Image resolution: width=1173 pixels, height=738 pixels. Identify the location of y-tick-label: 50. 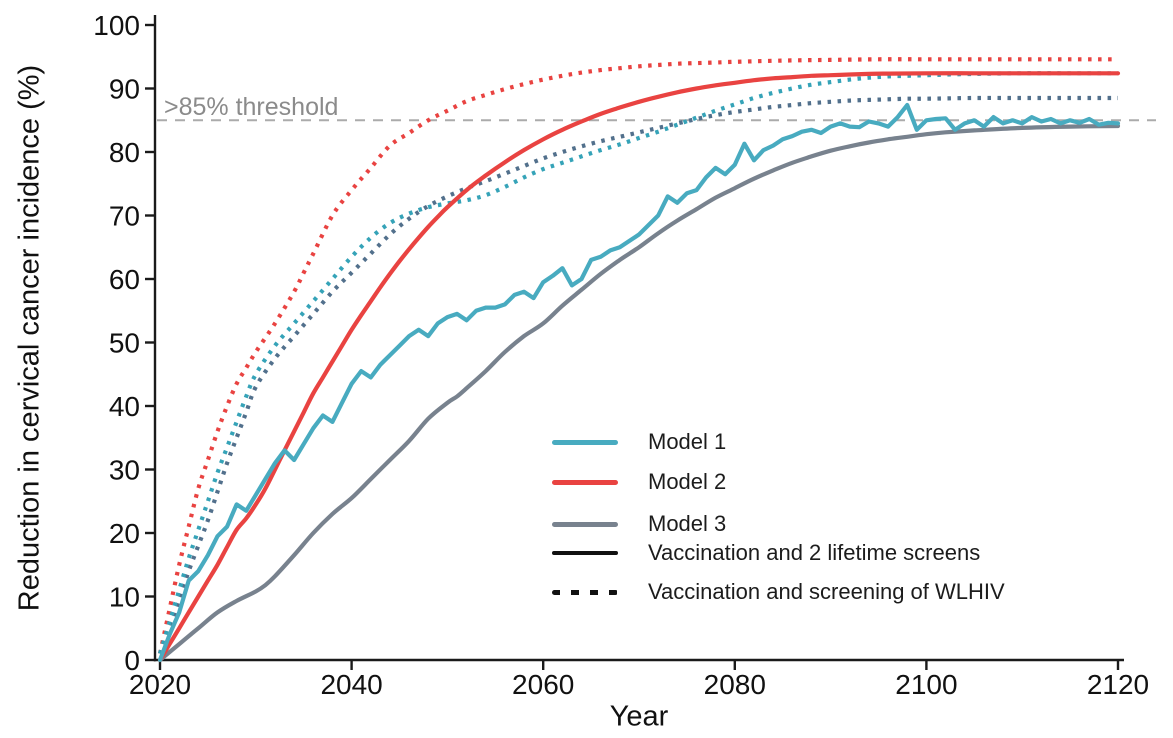
(124, 343).